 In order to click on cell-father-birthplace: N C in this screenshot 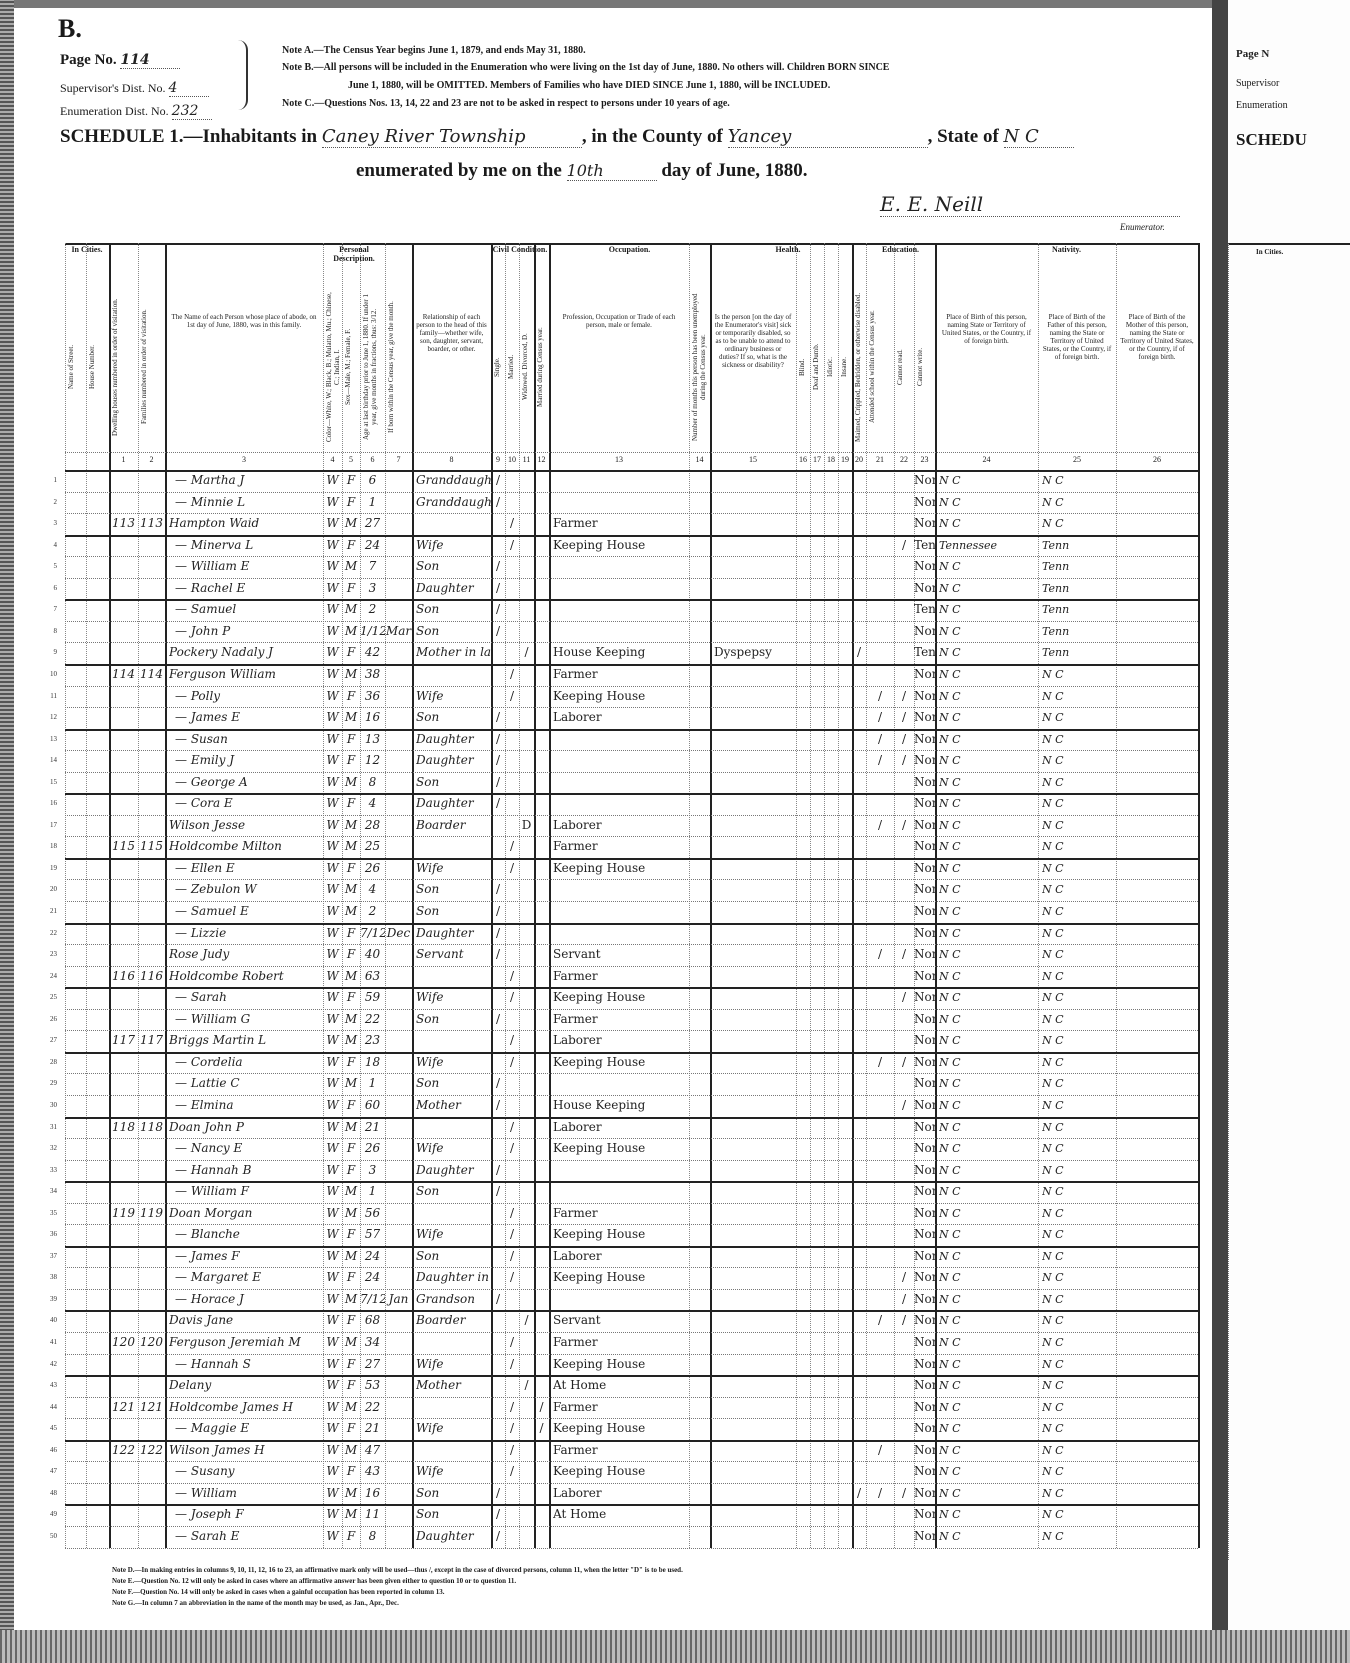, I will do `click(1053, 1493)`.